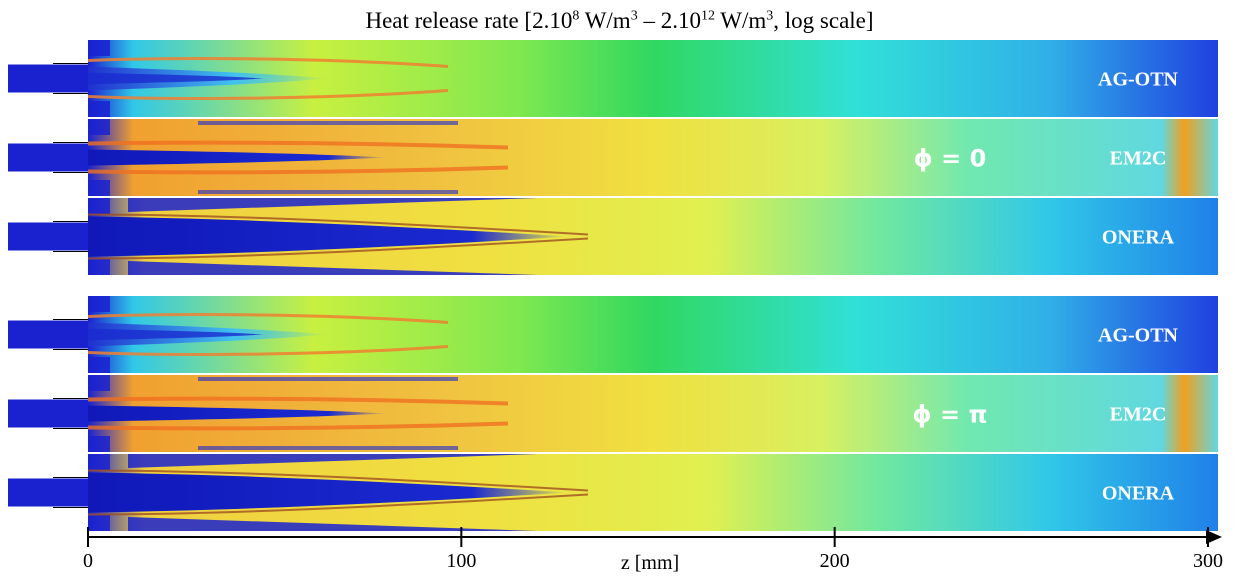  I want to click on tick-label-300: 300, so click(1208, 561).